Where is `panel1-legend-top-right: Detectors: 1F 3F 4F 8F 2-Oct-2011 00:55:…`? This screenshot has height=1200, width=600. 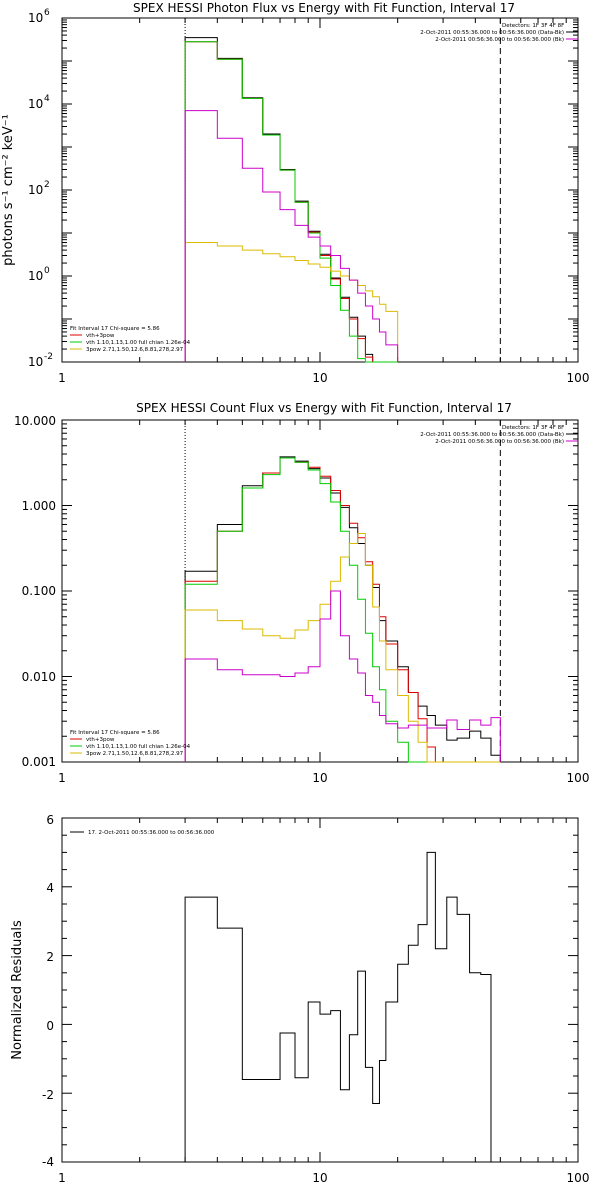 panel1-legend-top-right: Detectors: 1F 3F 4F 8F 2-Oct-2011 00:55:… is located at coordinates (499, 33).